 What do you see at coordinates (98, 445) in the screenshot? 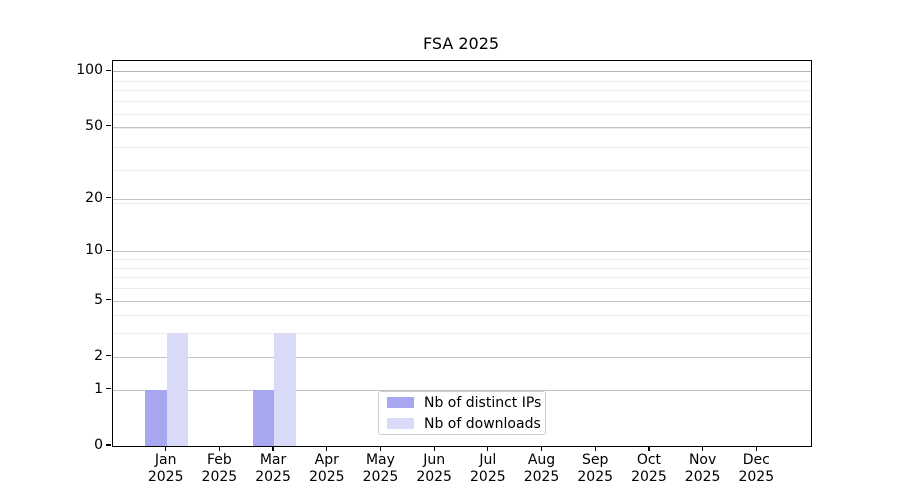
I see `y-axis-tick-label: 0` at bounding box center [98, 445].